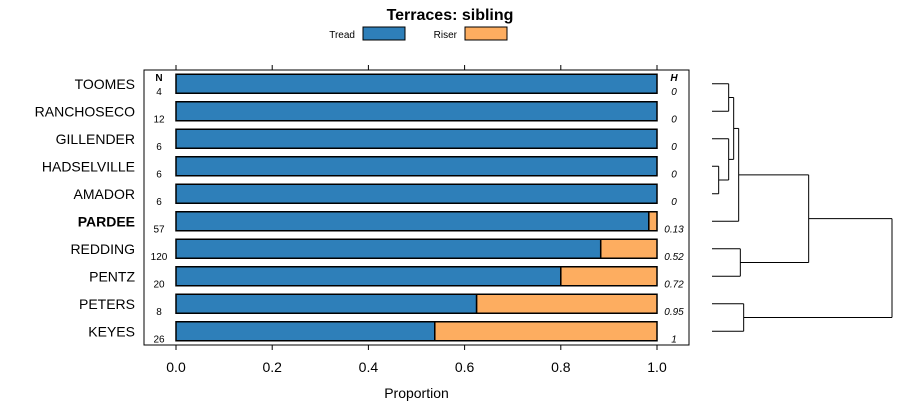  I want to click on category-label-pardee: PARDEE, so click(106, 221).